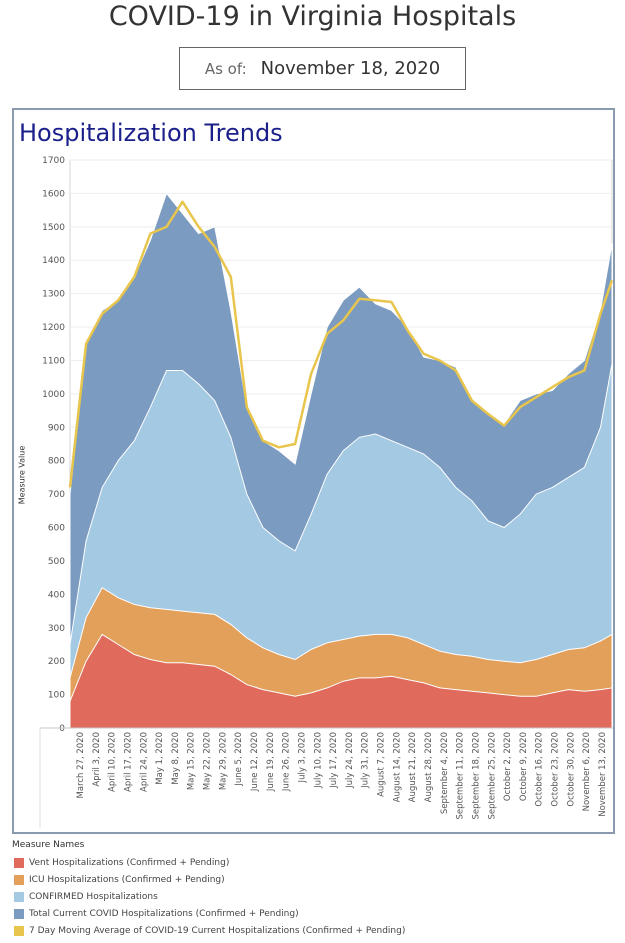 The image size is (625, 943). Describe the element at coordinates (524, 766) in the screenshot. I see `x-tick-label: October 9, 2020` at that location.